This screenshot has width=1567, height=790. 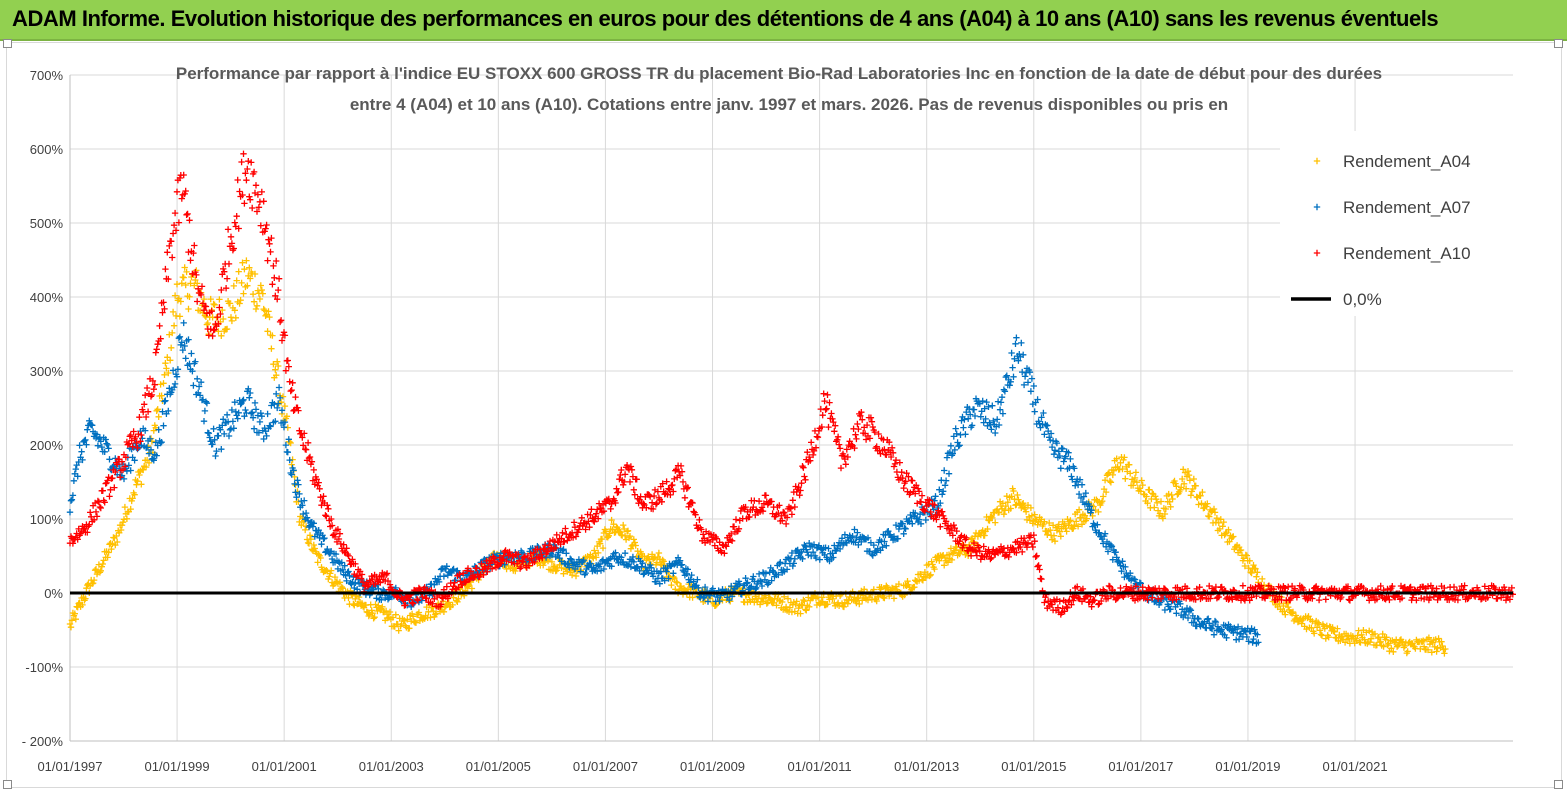 What do you see at coordinates (1558, 43) in the screenshot?
I see `resize-handle-top-right` at bounding box center [1558, 43].